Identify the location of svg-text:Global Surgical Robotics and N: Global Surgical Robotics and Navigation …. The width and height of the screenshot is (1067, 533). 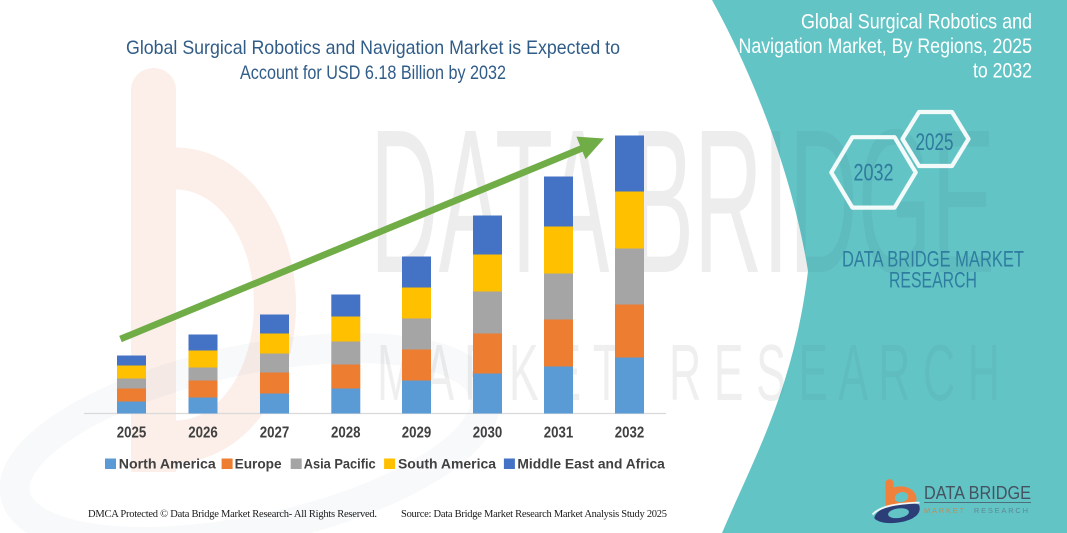
(373, 48).